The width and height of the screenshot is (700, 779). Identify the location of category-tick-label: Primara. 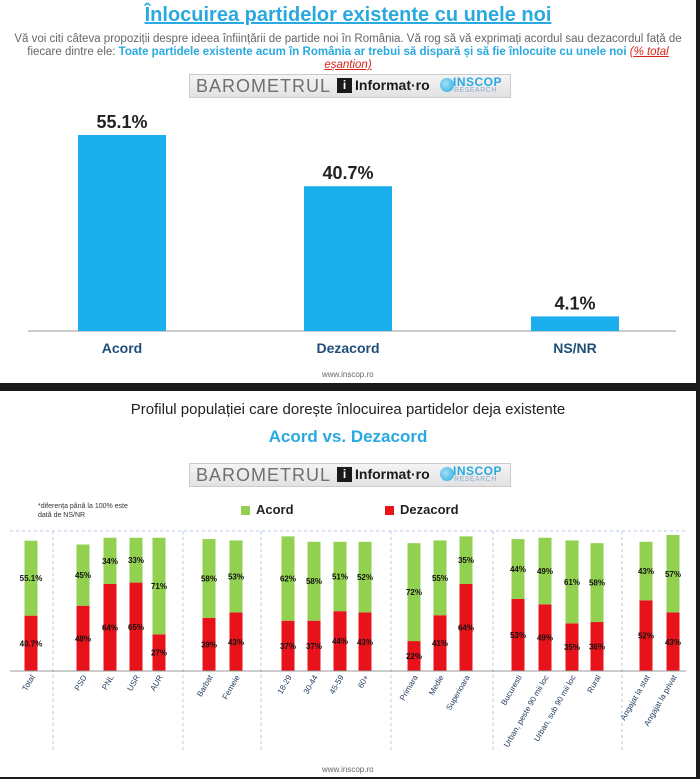
(409, 687).